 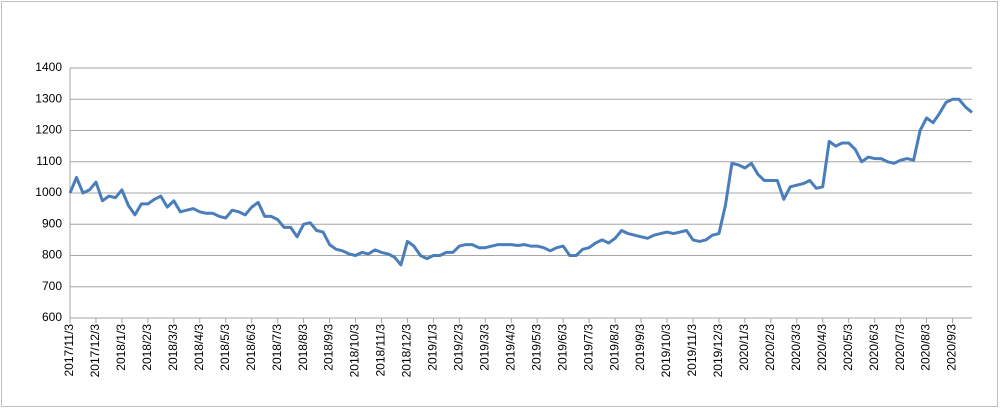 I want to click on x-tick-label: 2018/10/3, so click(x=355, y=351).